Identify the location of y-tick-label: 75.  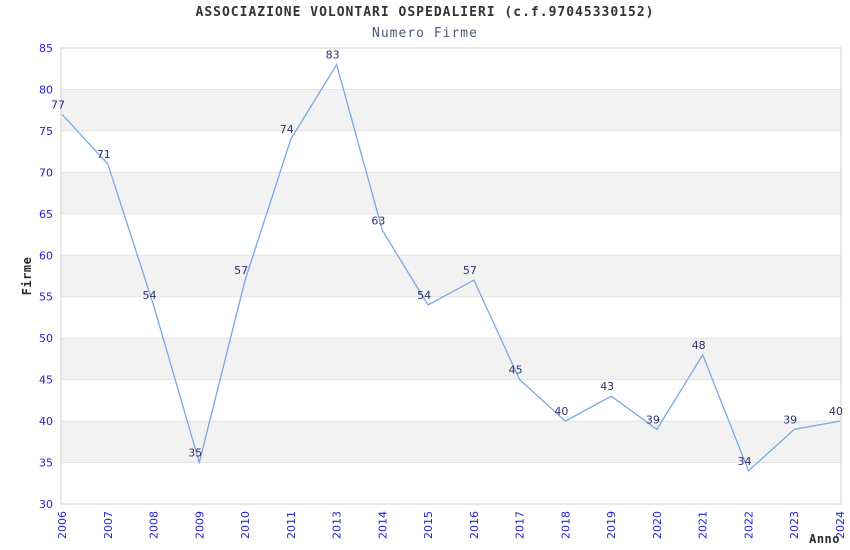
(46, 131).